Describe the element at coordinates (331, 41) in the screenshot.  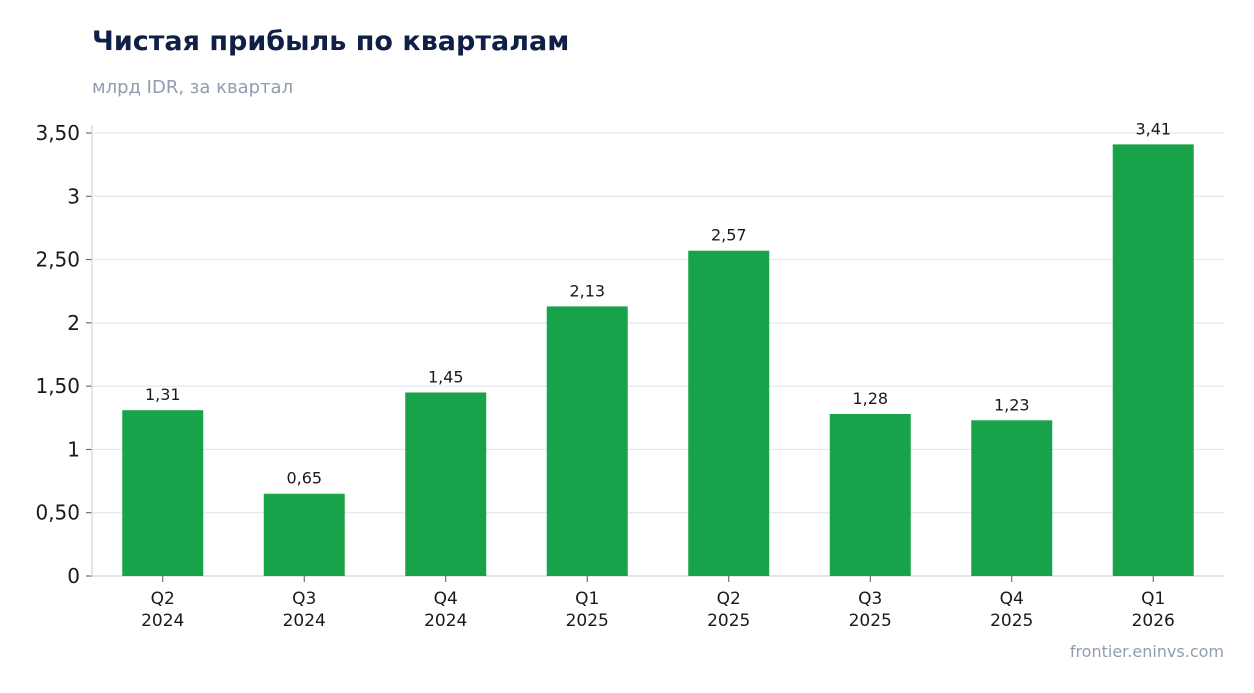
I see `chart-title: Чистая прибыль по кварталам` at that location.